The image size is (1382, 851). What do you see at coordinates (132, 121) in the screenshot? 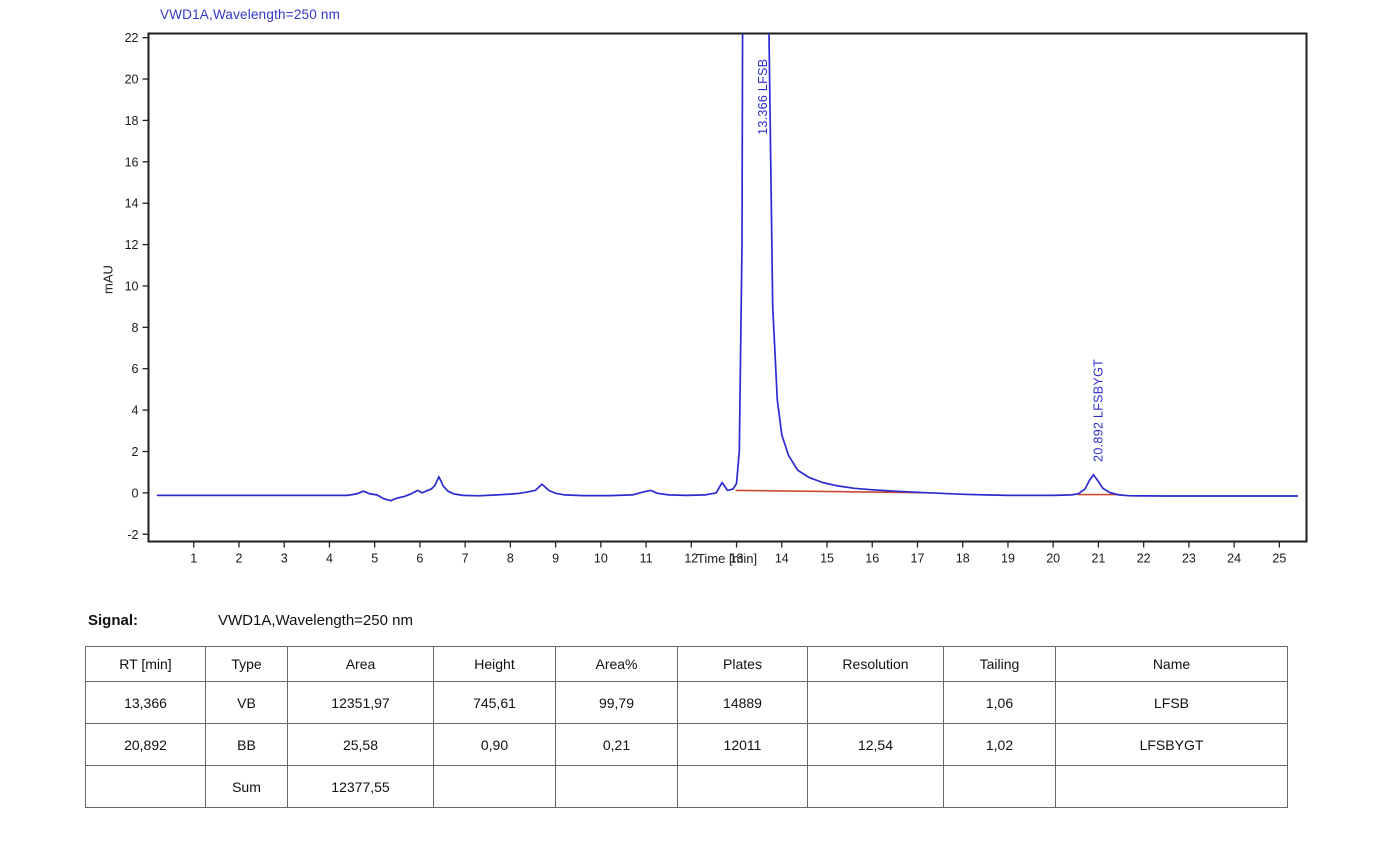
I see `y-tick-label: 18` at bounding box center [132, 121].